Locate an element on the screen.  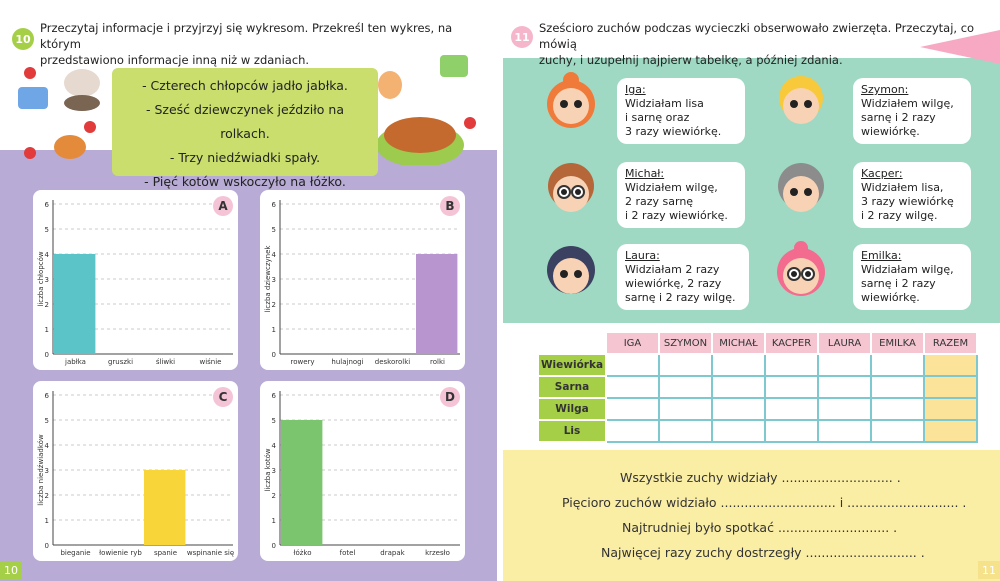
girl-avatar-emilka is located at coordinates (801, 268).